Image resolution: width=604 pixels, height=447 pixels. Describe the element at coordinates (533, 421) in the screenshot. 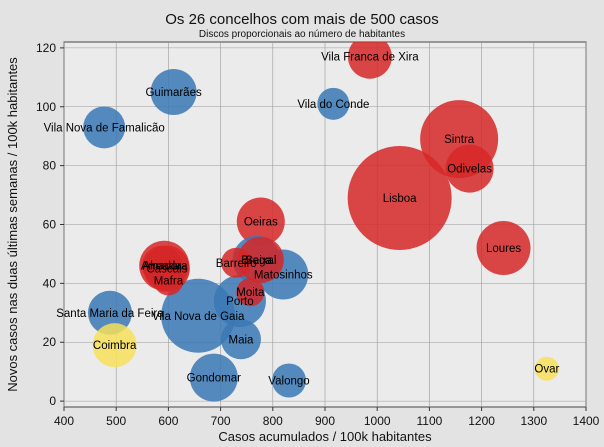

I see `x-tick-label: 1300` at that location.